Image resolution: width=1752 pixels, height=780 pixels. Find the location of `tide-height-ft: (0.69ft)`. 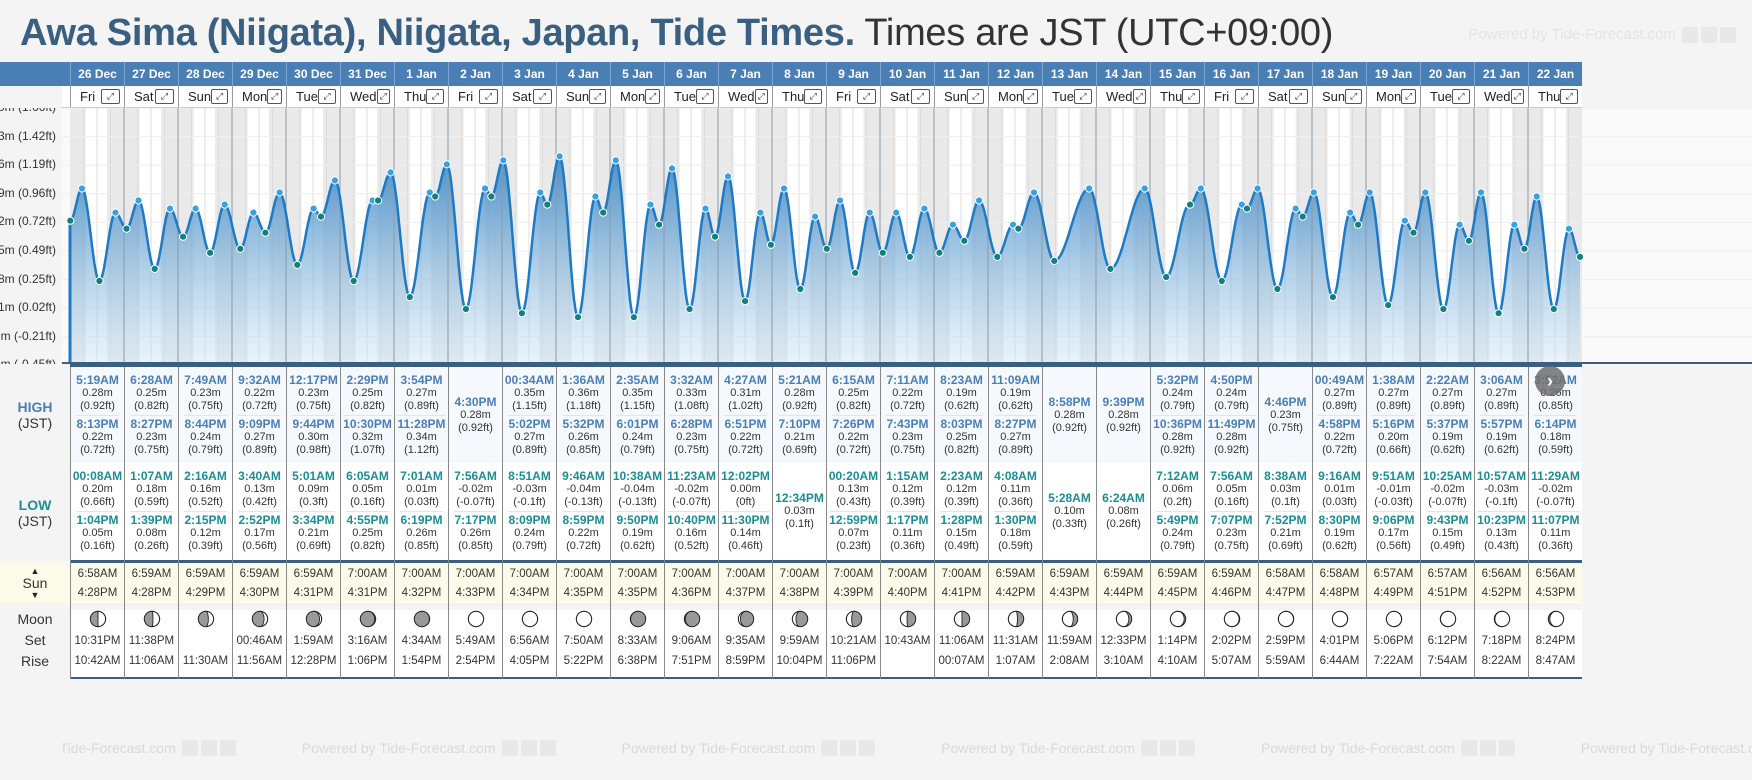

tide-height-ft: (0.69ft) is located at coordinates (313, 546).